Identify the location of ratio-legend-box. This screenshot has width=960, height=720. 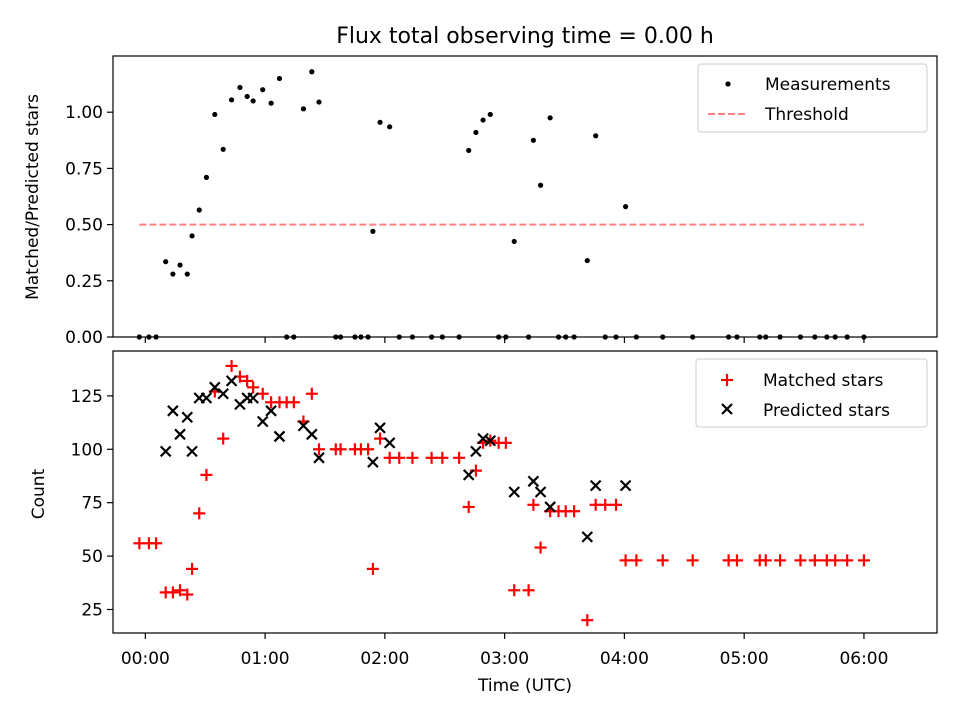
(812, 98).